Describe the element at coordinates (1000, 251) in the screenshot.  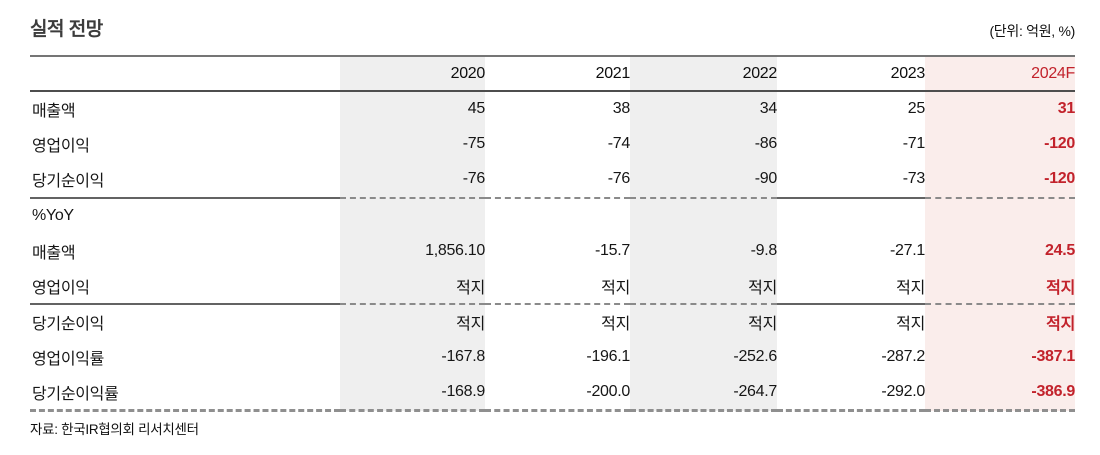
I see `cell-value: 24.5` at that location.